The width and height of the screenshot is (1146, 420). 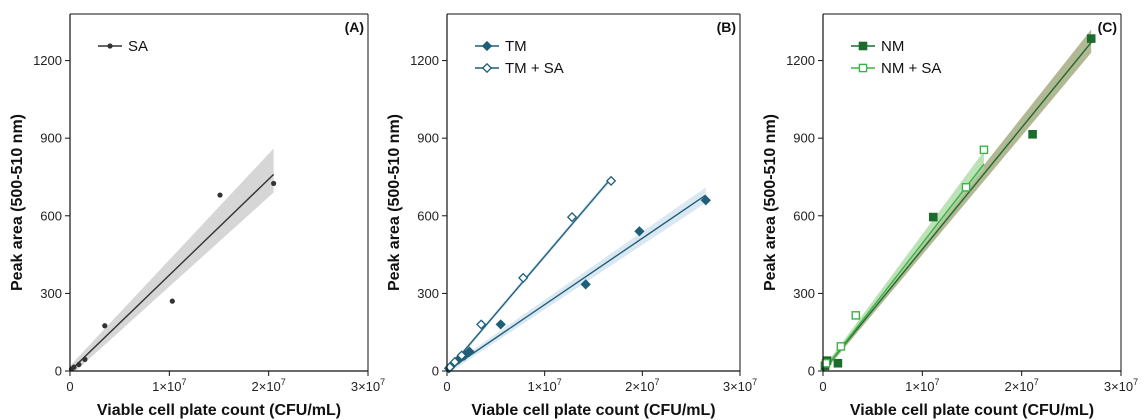 What do you see at coordinates (1107, 27) in the screenshot?
I see `panel-label: (C)` at bounding box center [1107, 27].